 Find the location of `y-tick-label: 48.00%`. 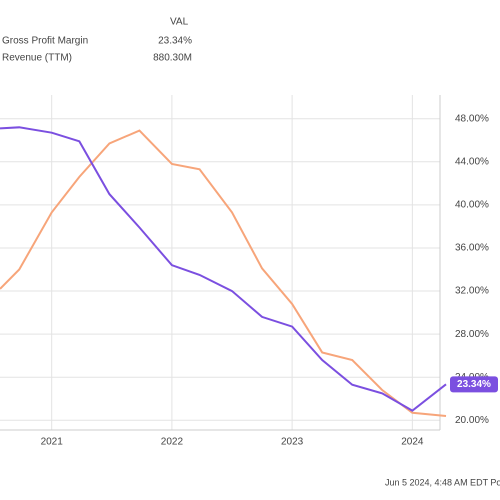

y-tick-label: 48.00% is located at coordinates (472, 118).